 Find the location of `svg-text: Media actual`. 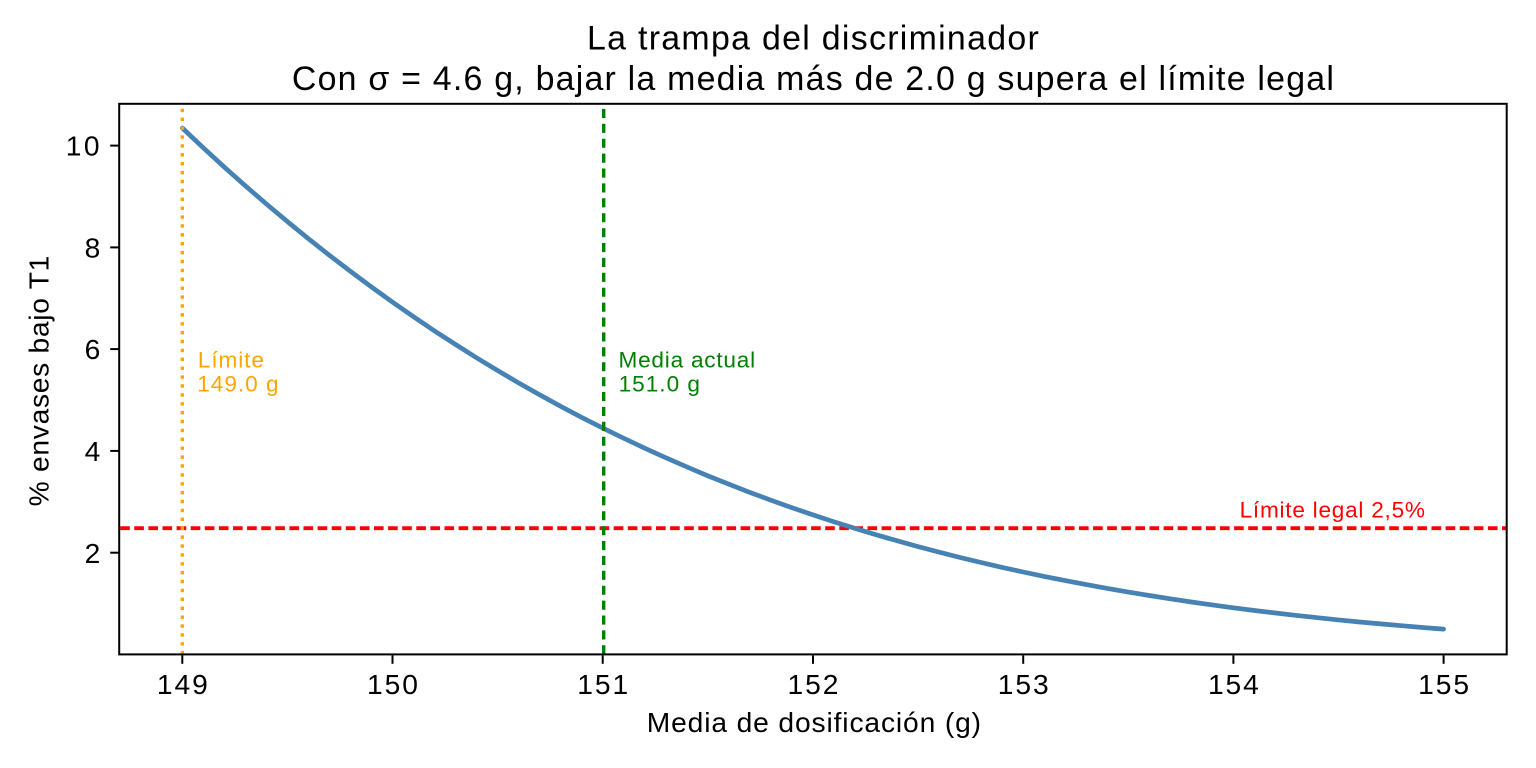

svg-text: Media actual is located at coordinates (687, 360).